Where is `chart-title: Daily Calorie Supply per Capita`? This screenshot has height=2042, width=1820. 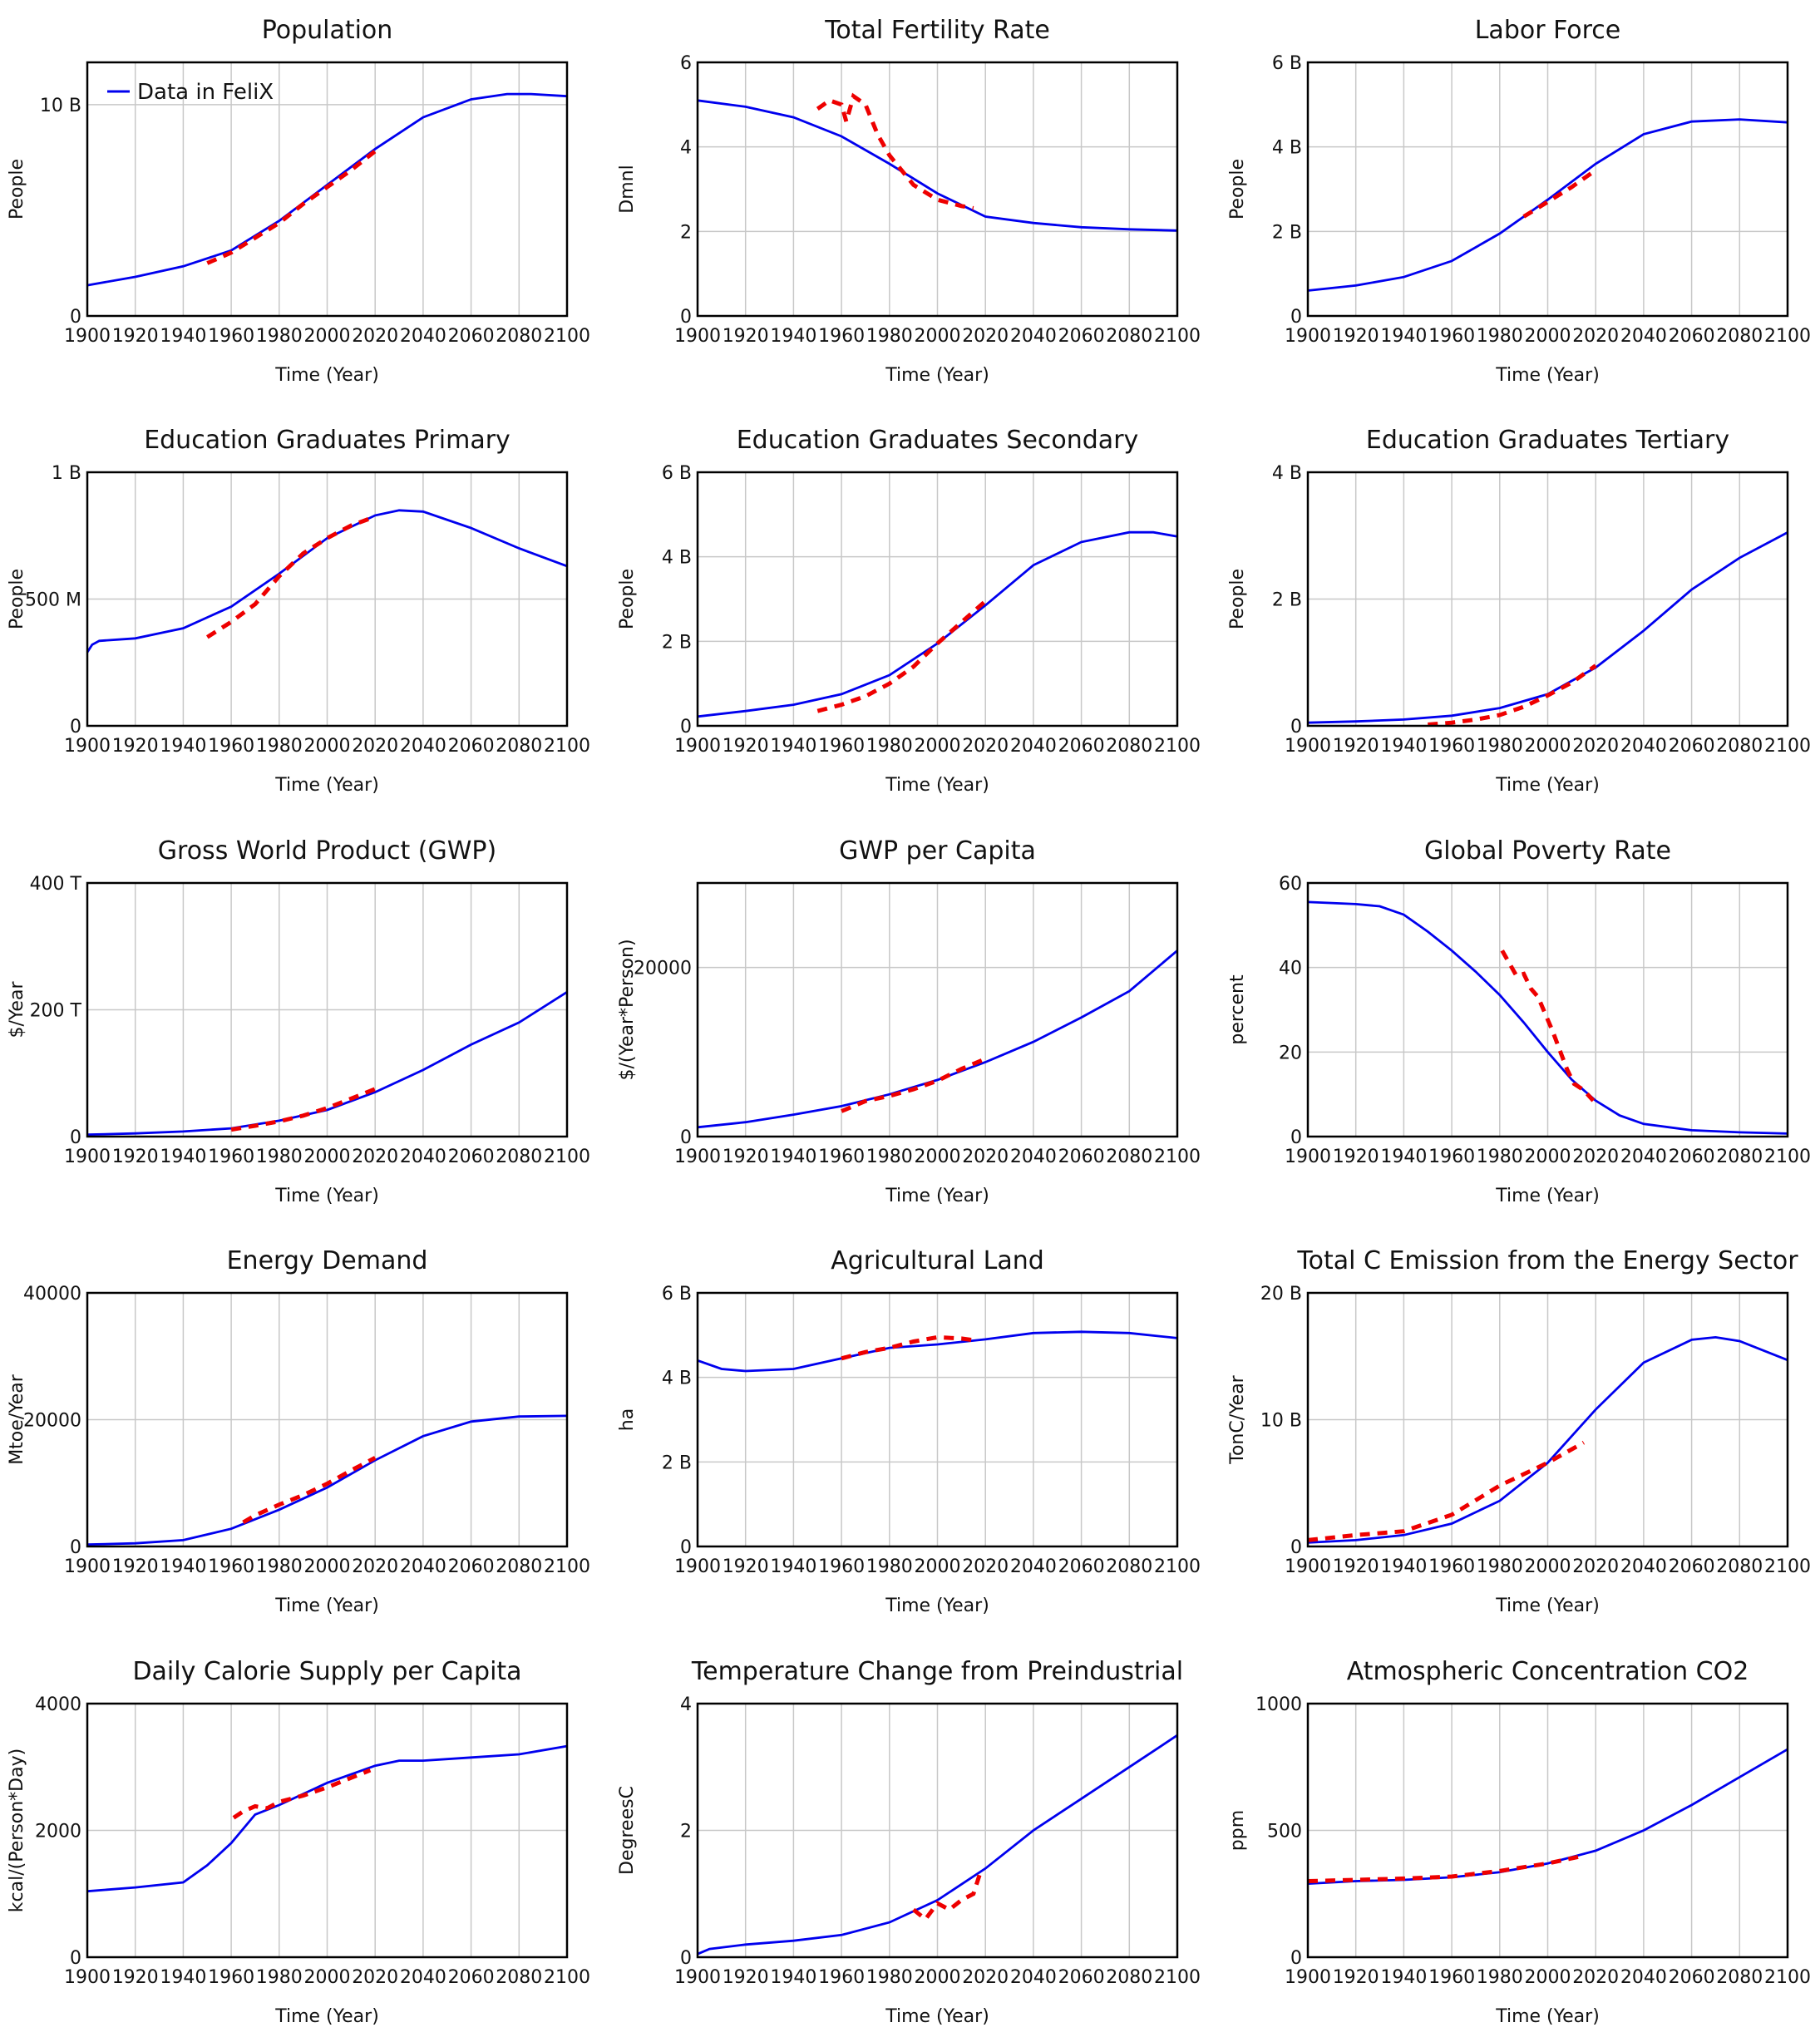 chart-title: Daily Calorie Supply per Capita is located at coordinates (326, 1671).